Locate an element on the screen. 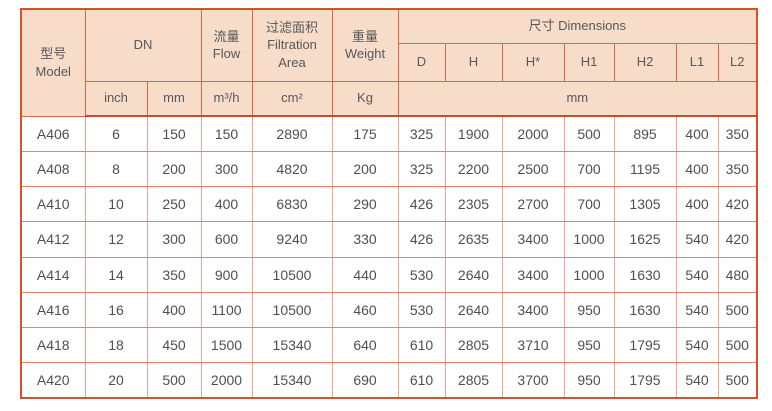  value-cell: 4820 is located at coordinates (292, 169).